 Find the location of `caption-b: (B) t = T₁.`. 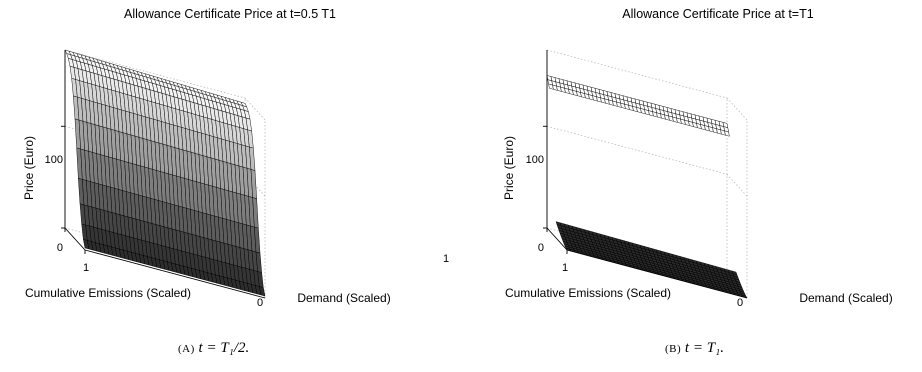

caption-b: (B) t = T₁. is located at coordinates (694, 348).